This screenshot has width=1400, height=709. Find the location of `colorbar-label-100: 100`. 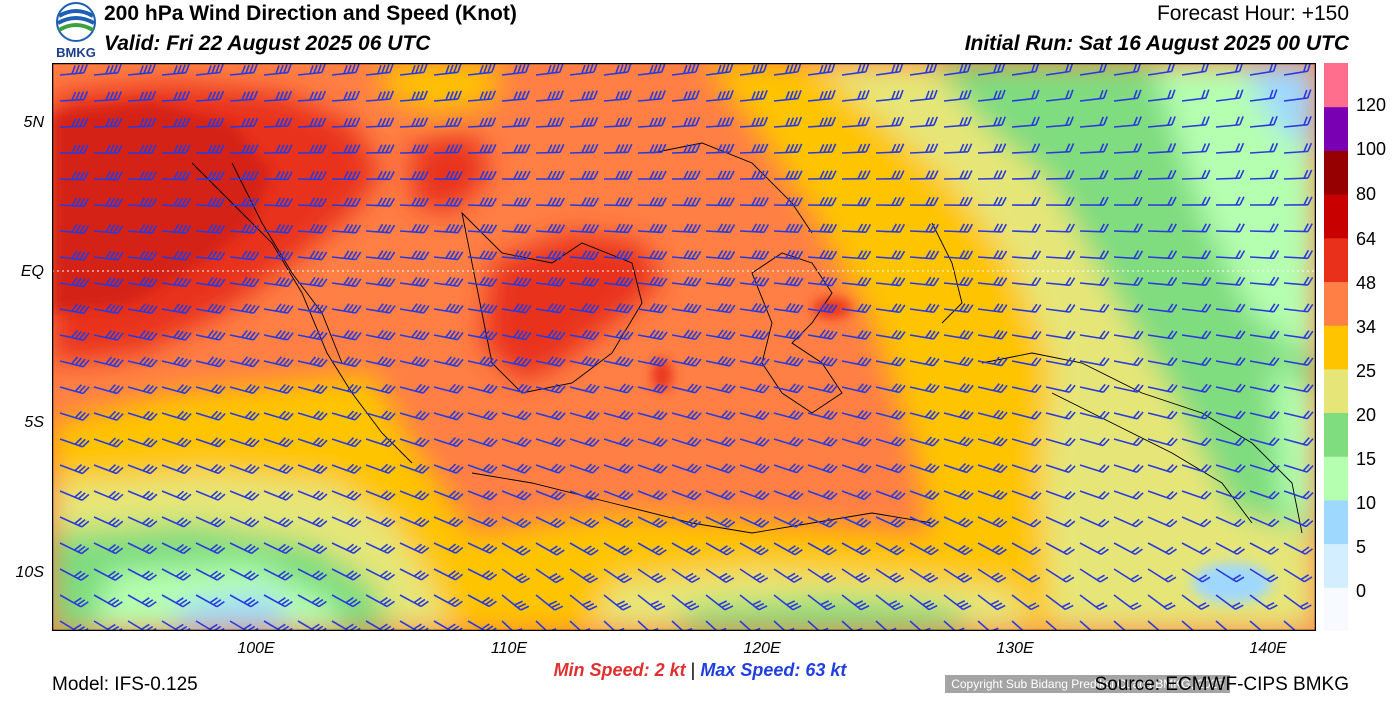

colorbar-label-100: 100 is located at coordinates (1371, 149).